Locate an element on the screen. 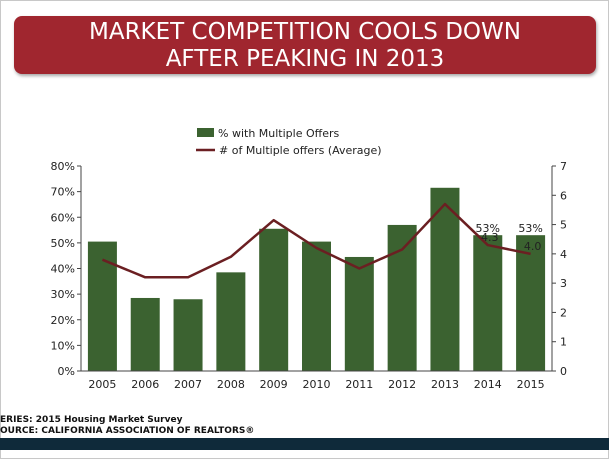 Image resolution: width=609 pixels, height=459 pixels. x-tick-label: 2014 is located at coordinates (488, 384).